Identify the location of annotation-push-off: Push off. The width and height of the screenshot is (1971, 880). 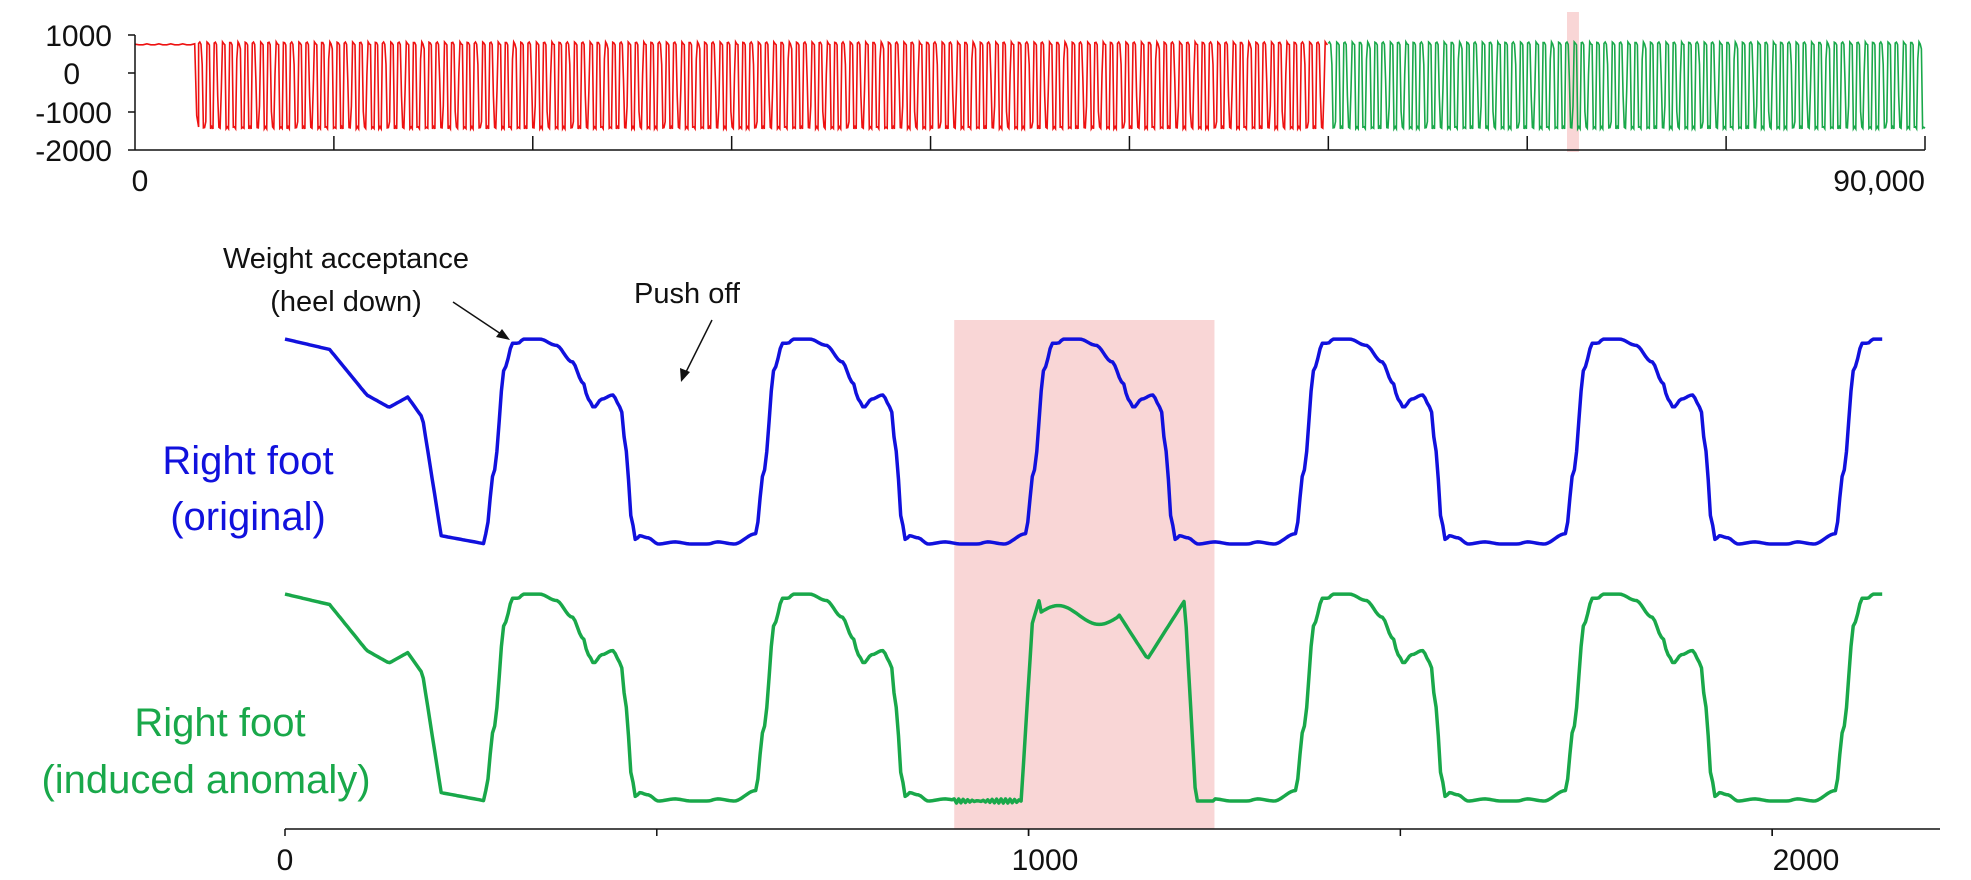
(687, 294).